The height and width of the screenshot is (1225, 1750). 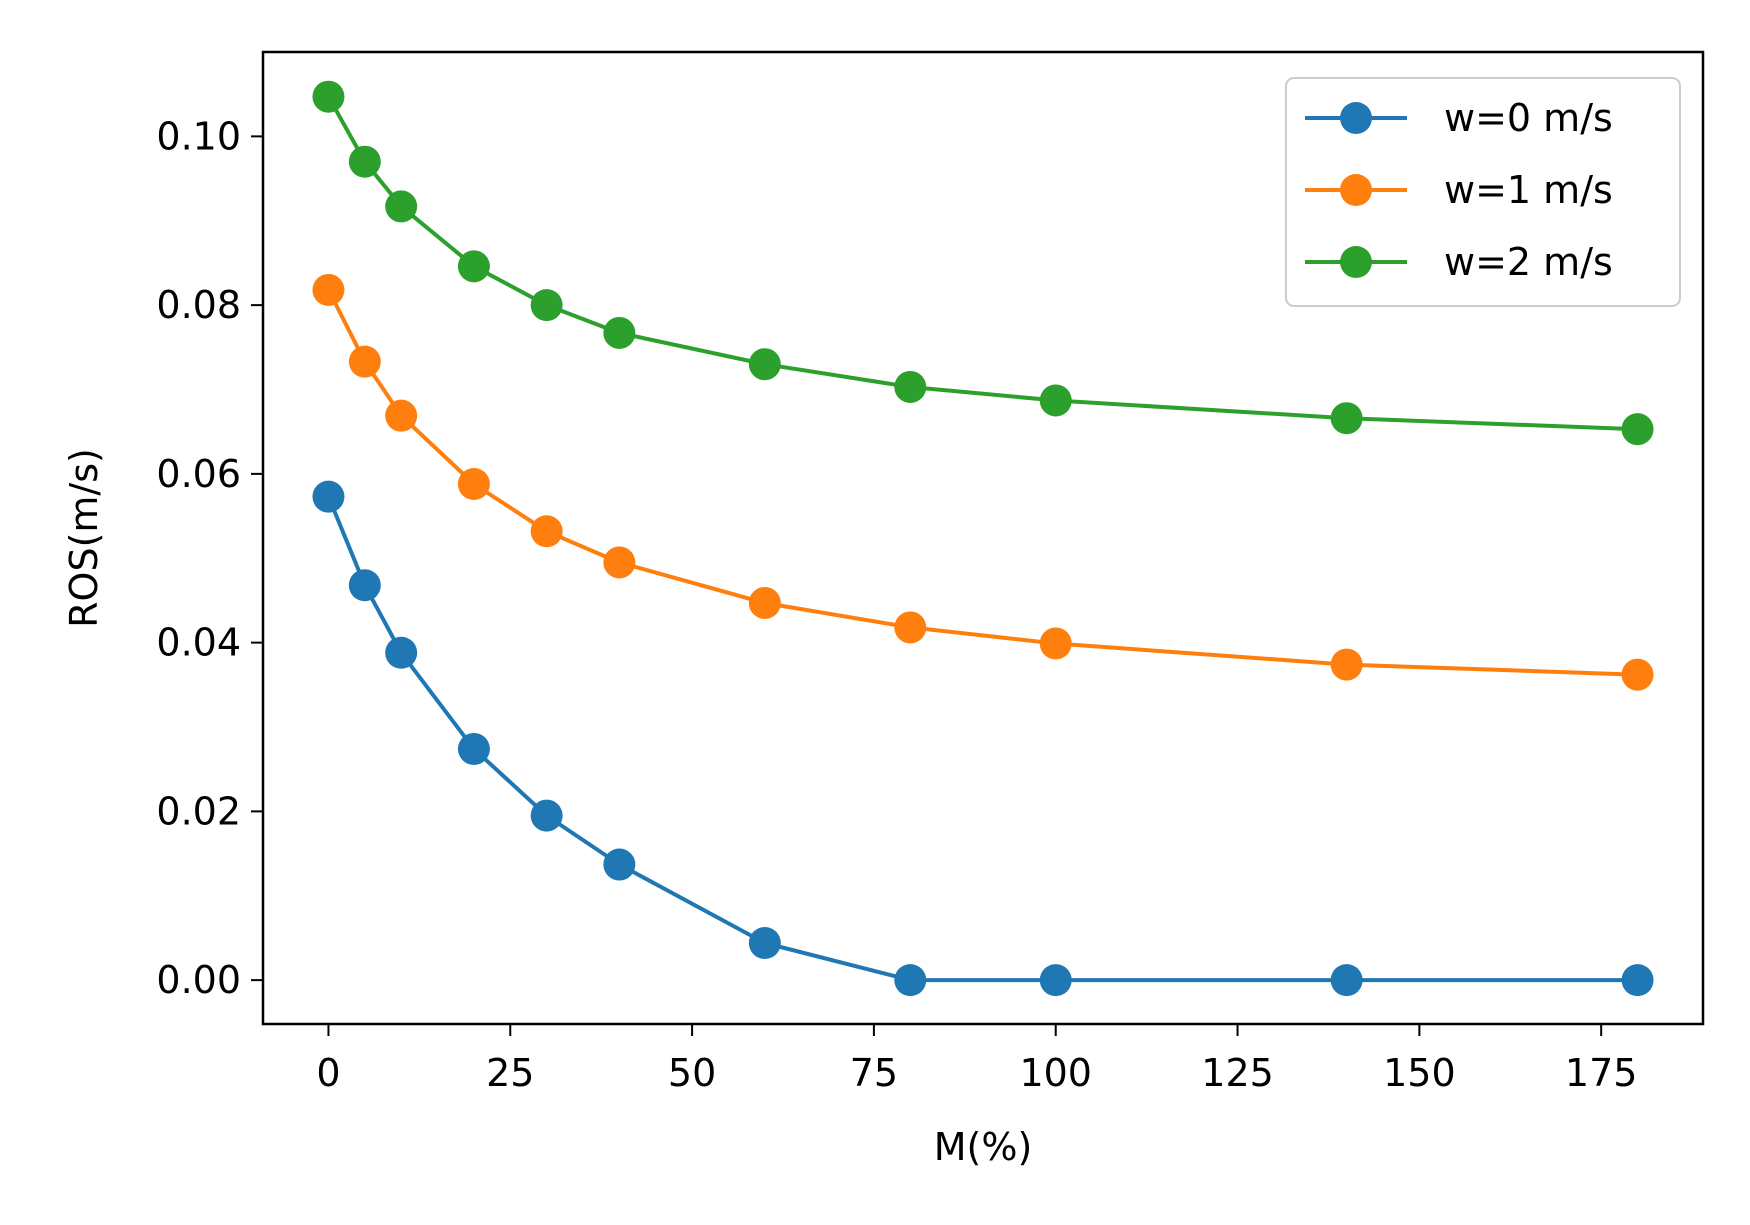 What do you see at coordinates (198, 305) in the screenshot?
I see `y-tick-label: 0.08` at bounding box center [198, 305].